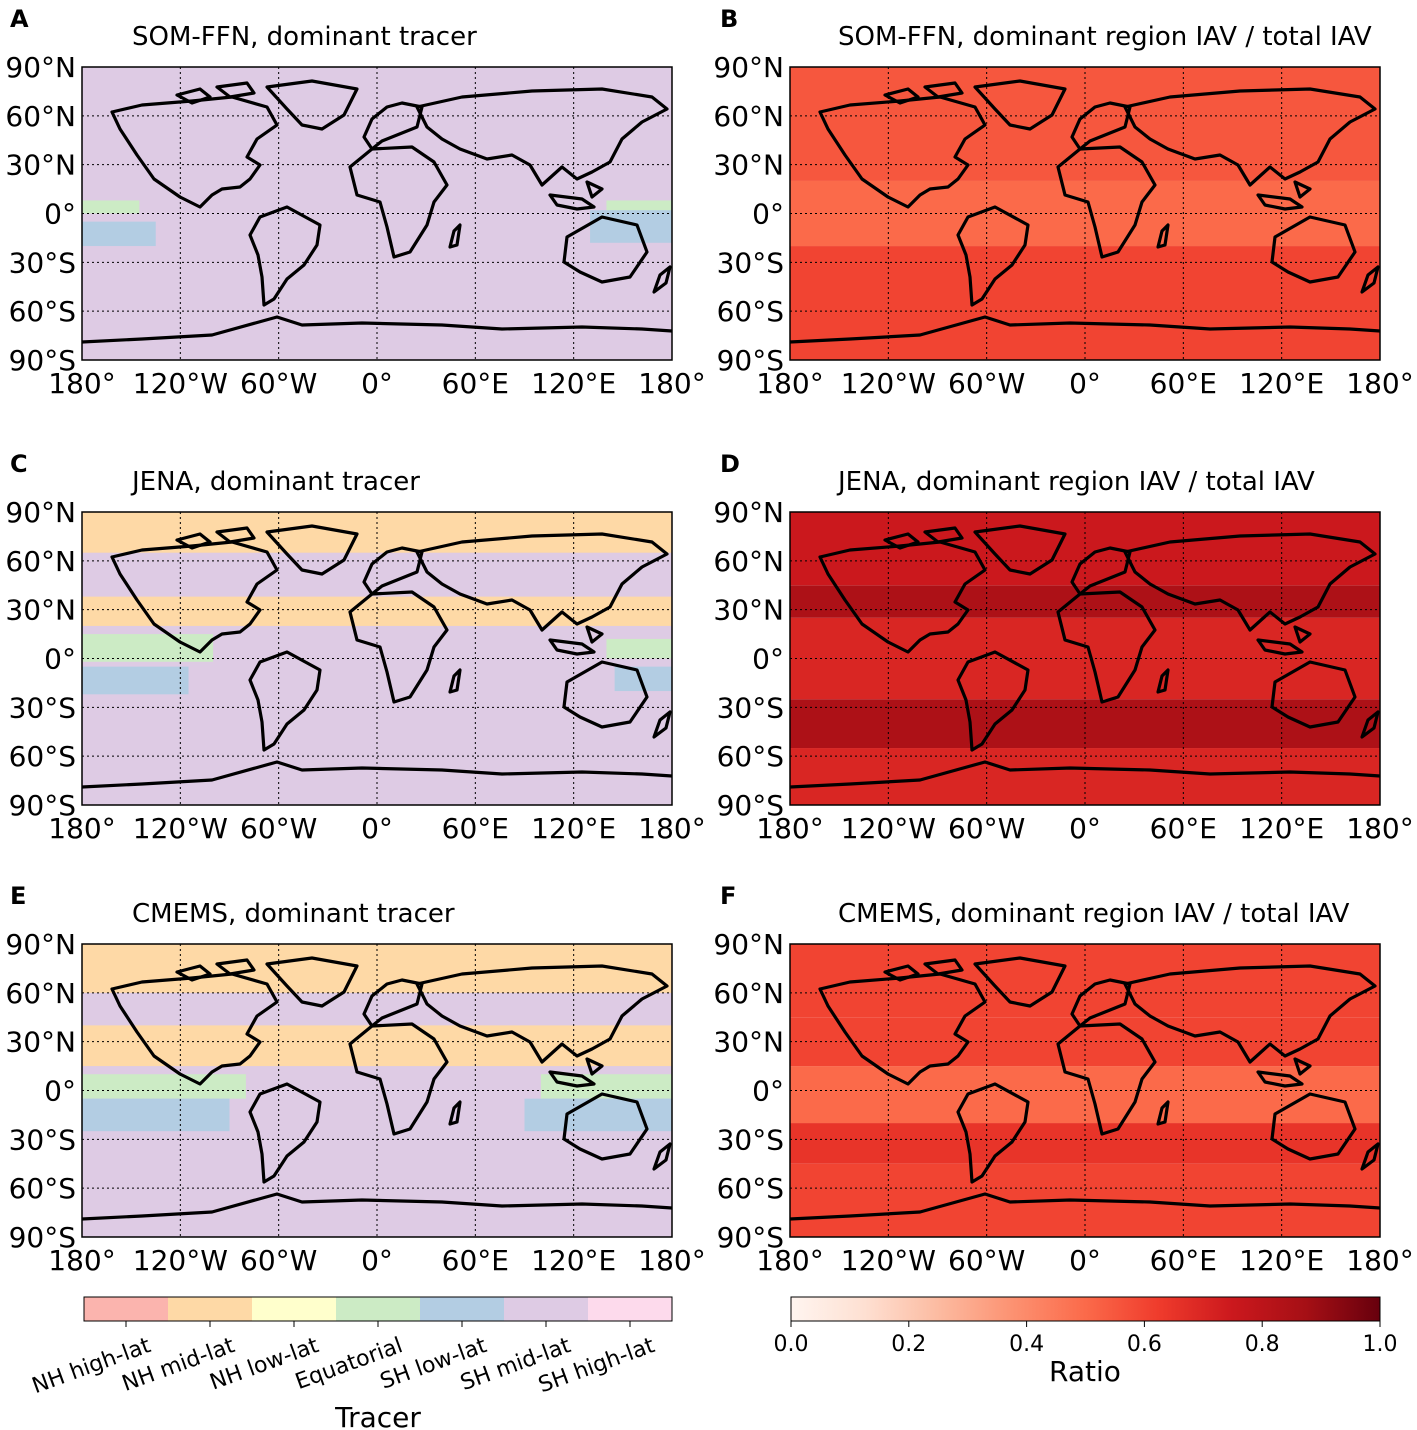  What do you see at coordinates (304, 37) in the screenshot?
I see `panel-title: SOM-FFN, dominant tracer` at bounding box center [304, 37].